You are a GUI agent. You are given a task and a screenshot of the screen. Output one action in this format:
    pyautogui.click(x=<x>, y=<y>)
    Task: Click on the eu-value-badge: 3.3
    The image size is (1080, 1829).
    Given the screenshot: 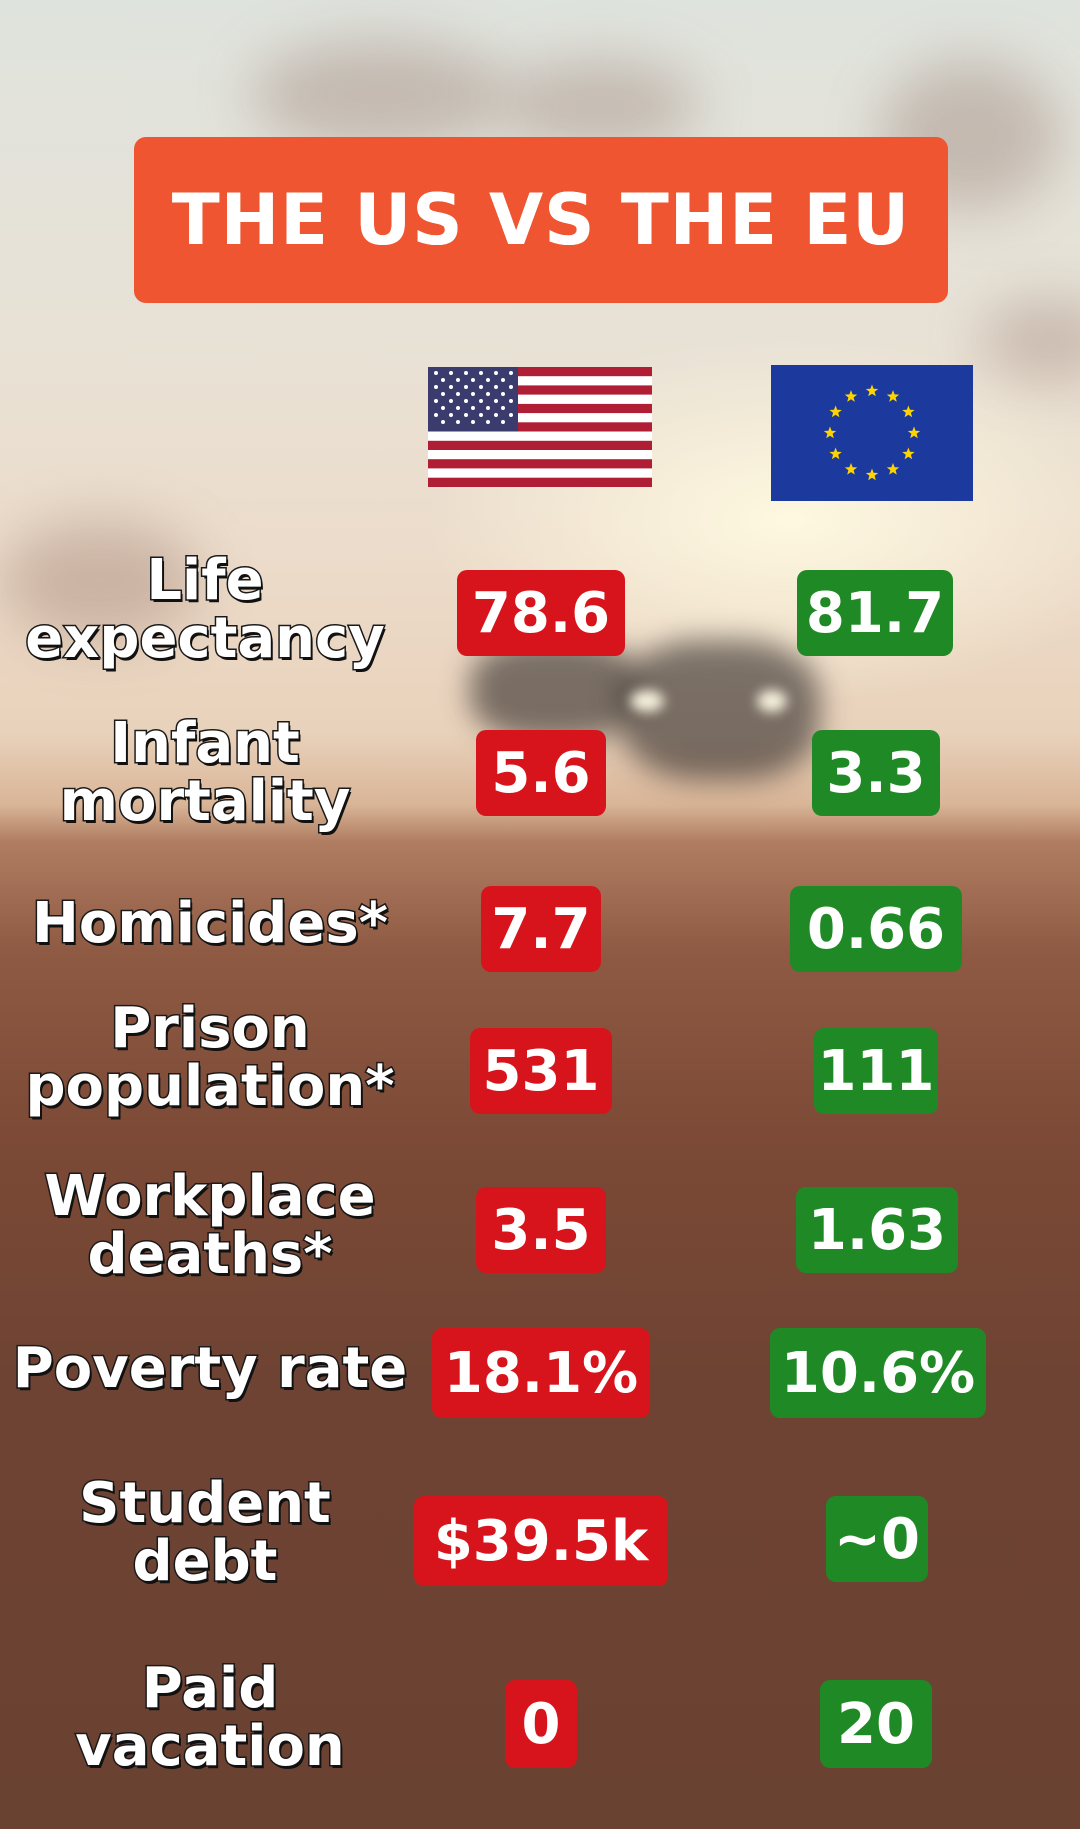 What is the action you would take?
    pyautogui.click(x=876, y=773)
    